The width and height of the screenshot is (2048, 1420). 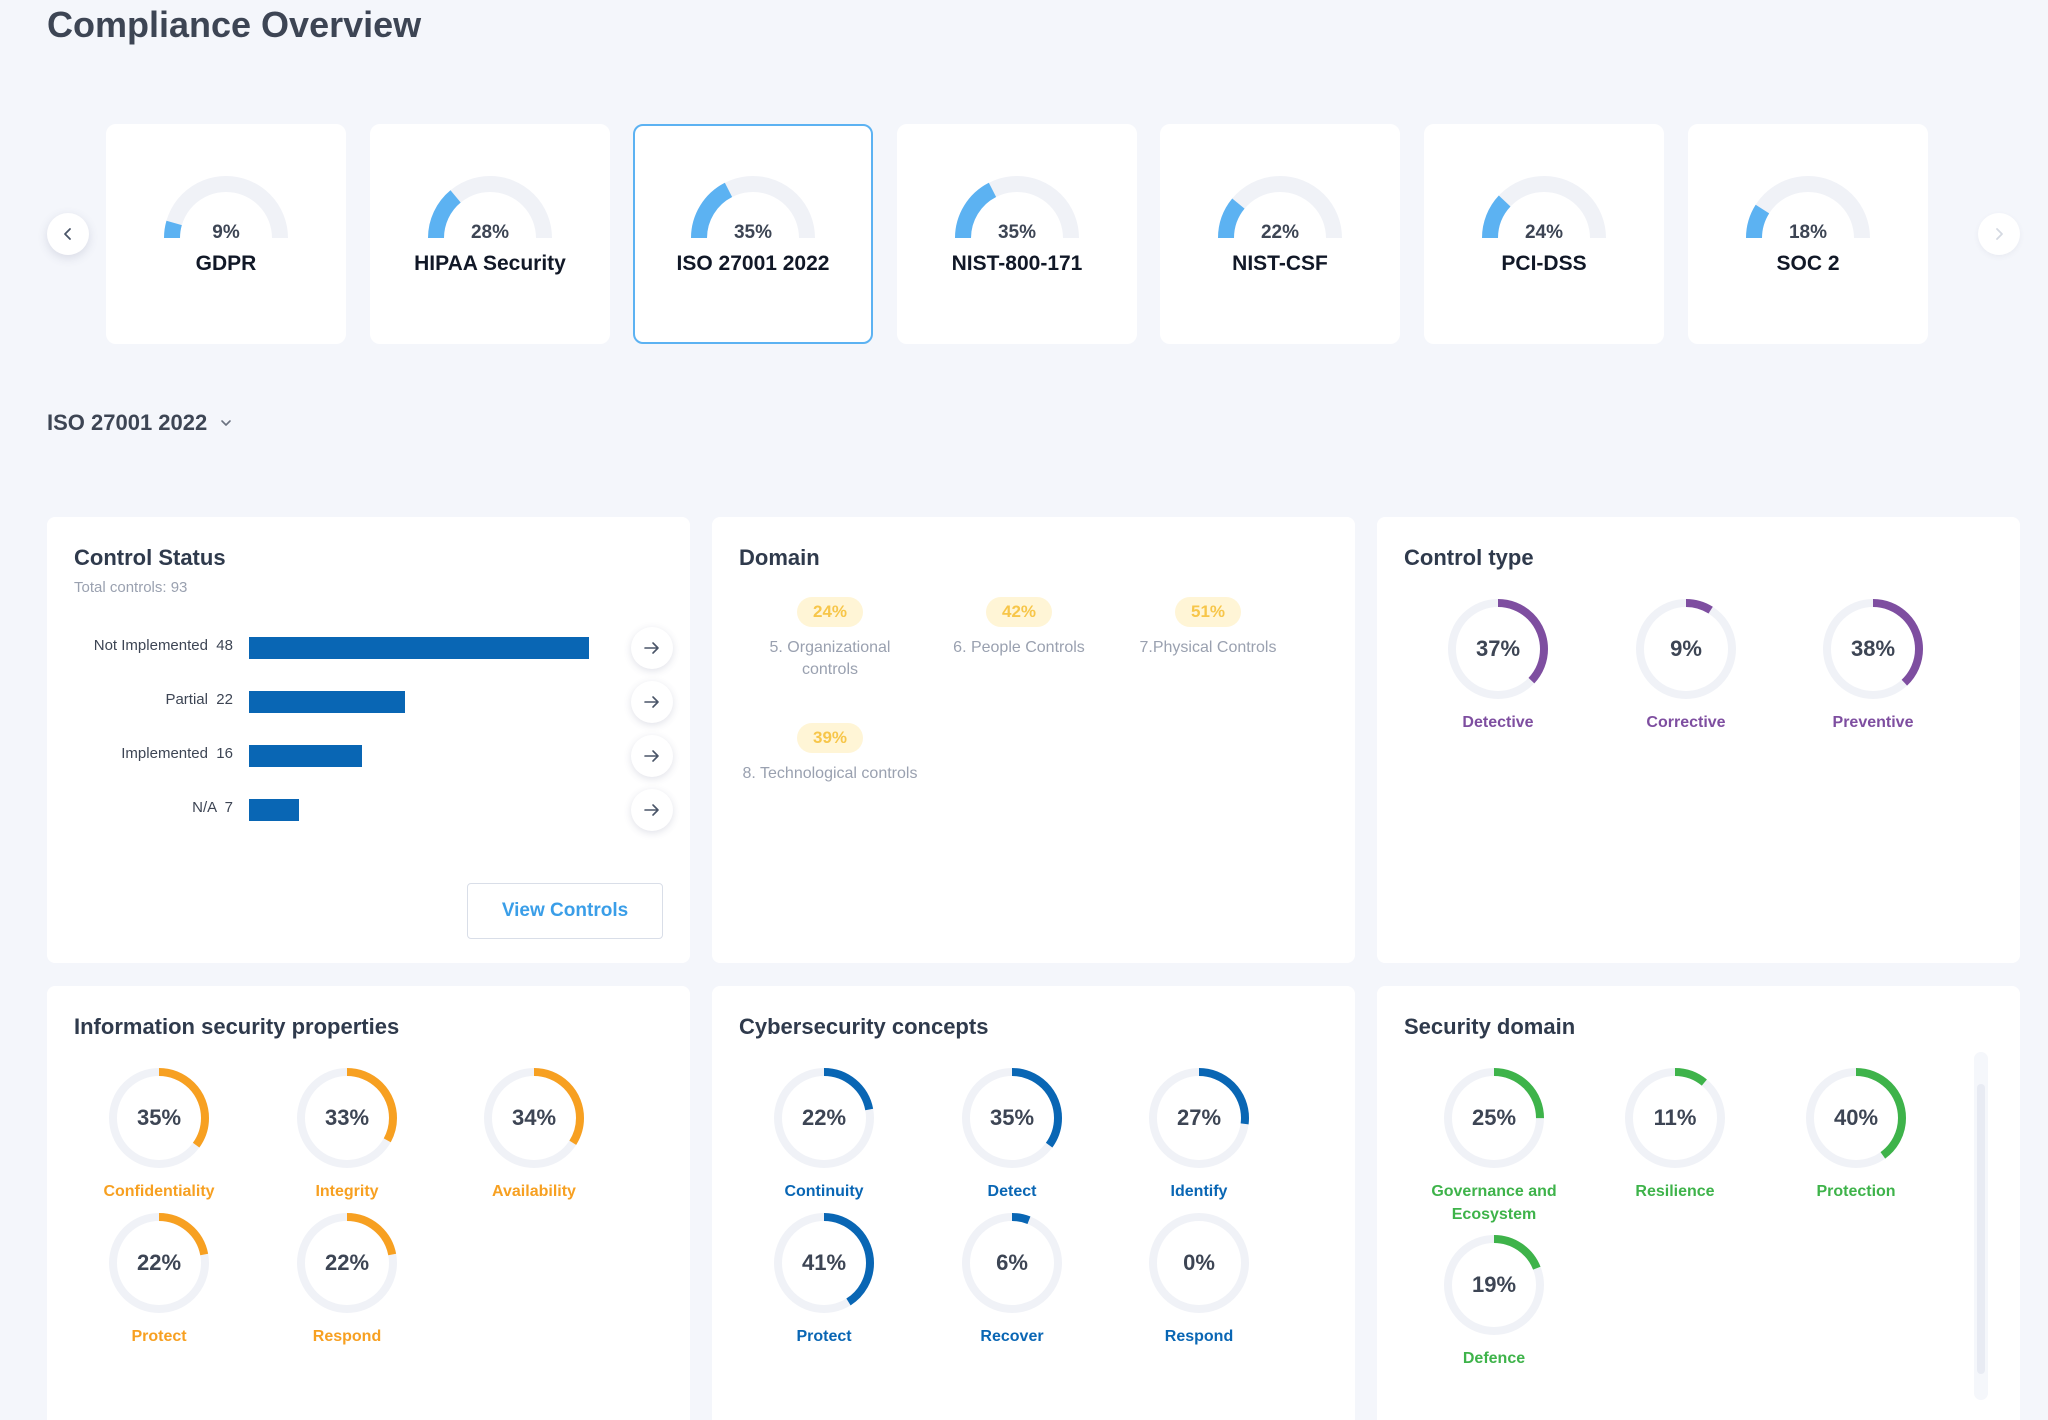 I want to click on framework-selector: ISO 27001 2022, so click(x=140, y=423).